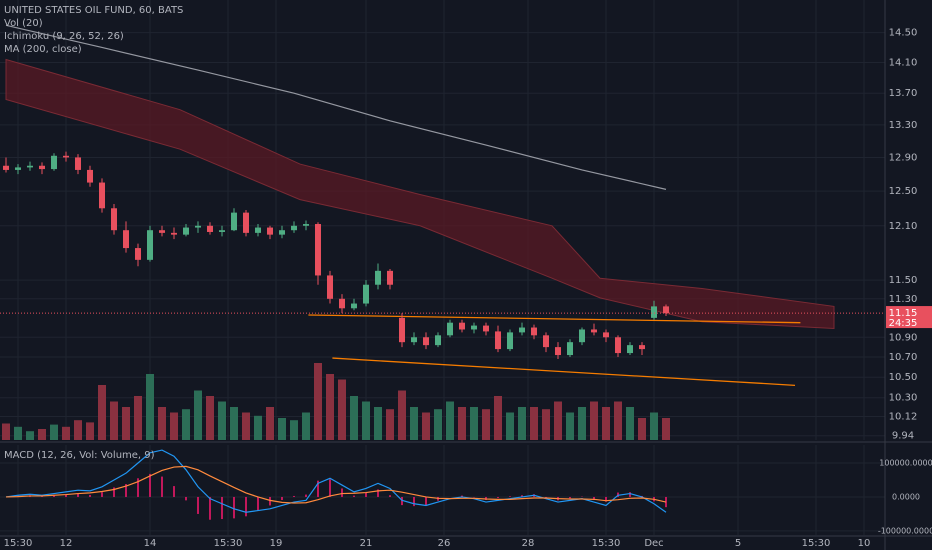 The height and width of the screenshot is (550, 932). I want to click on countdown-label: 24:35, so click(903, 323).